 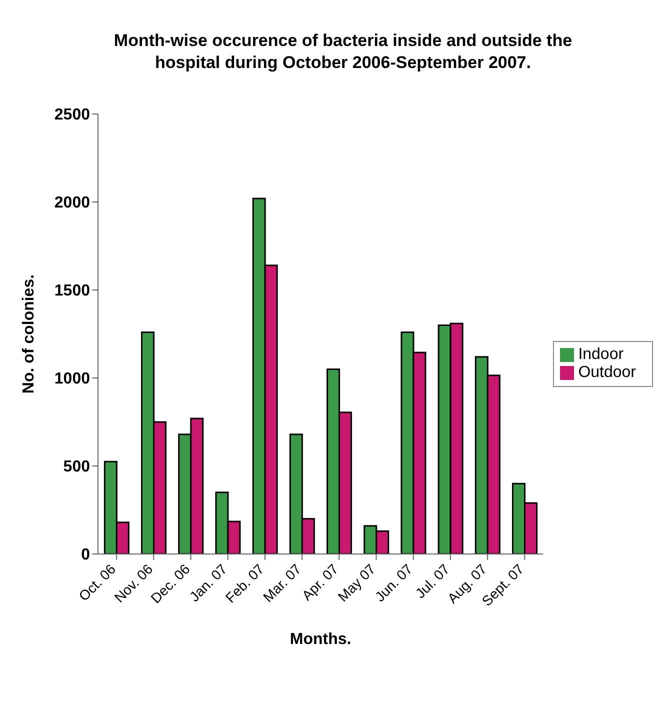 I want to click on chart-title: Month-wise occurence of bacteria inside and outside the hospital during October 2006-September 2007., so click(x=343, y=52).